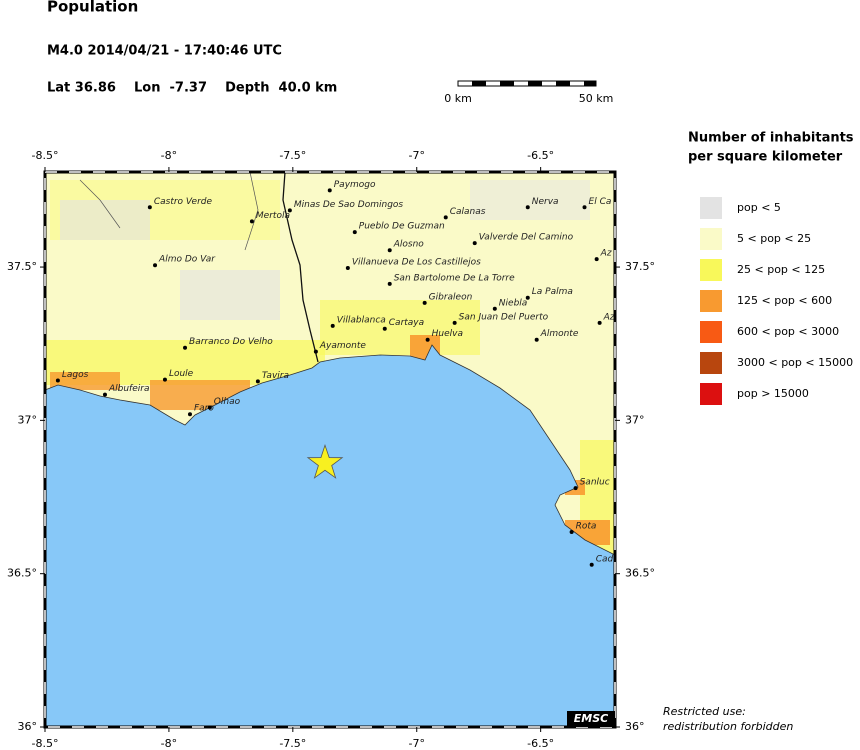 The width and height of the screenshot is (860, 750). What do you see at coordinates (183, 202) in the screenshot?
I see `town-label: Castro Verde` at bounding box center [183, 202].